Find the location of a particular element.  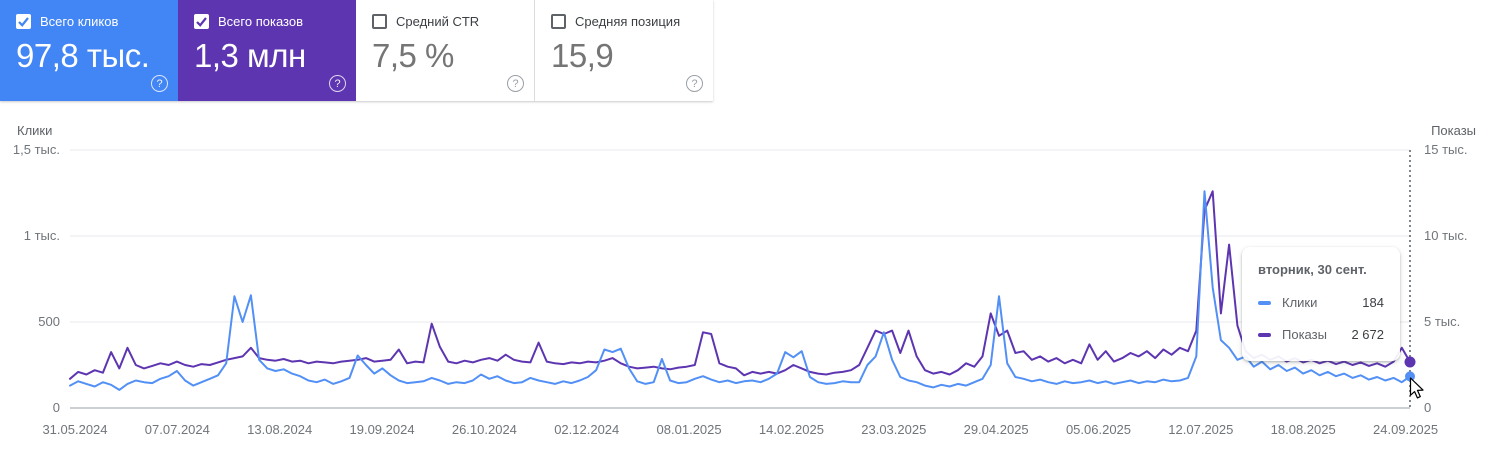

axis-tick-label: 26.10.2024 is located at coordinates (484, 429).